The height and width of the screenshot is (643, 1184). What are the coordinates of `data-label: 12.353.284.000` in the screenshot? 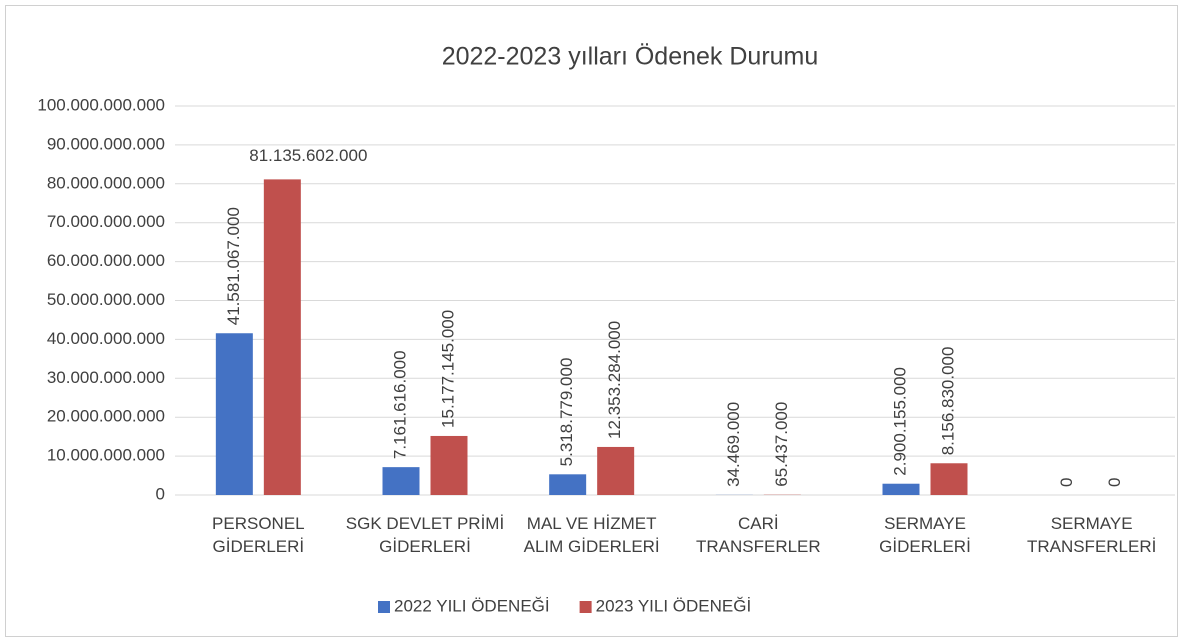 It's located at (614, 380).